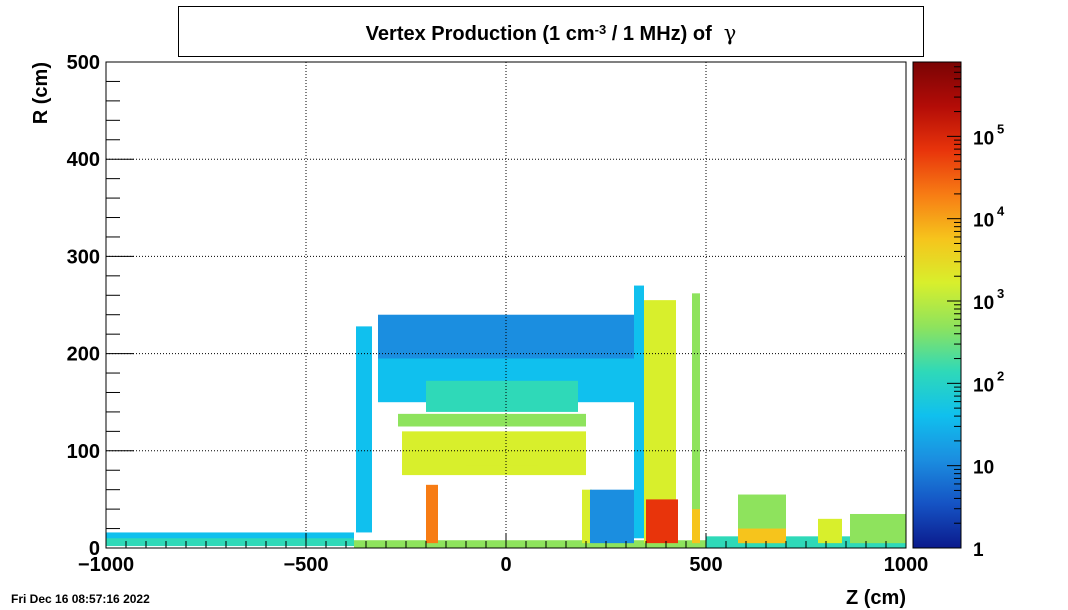 Image resolution: width=1068 pixels, height=610 pixels. I want to click on colorbar-tick-exponent: 2, so click(1000, 375).